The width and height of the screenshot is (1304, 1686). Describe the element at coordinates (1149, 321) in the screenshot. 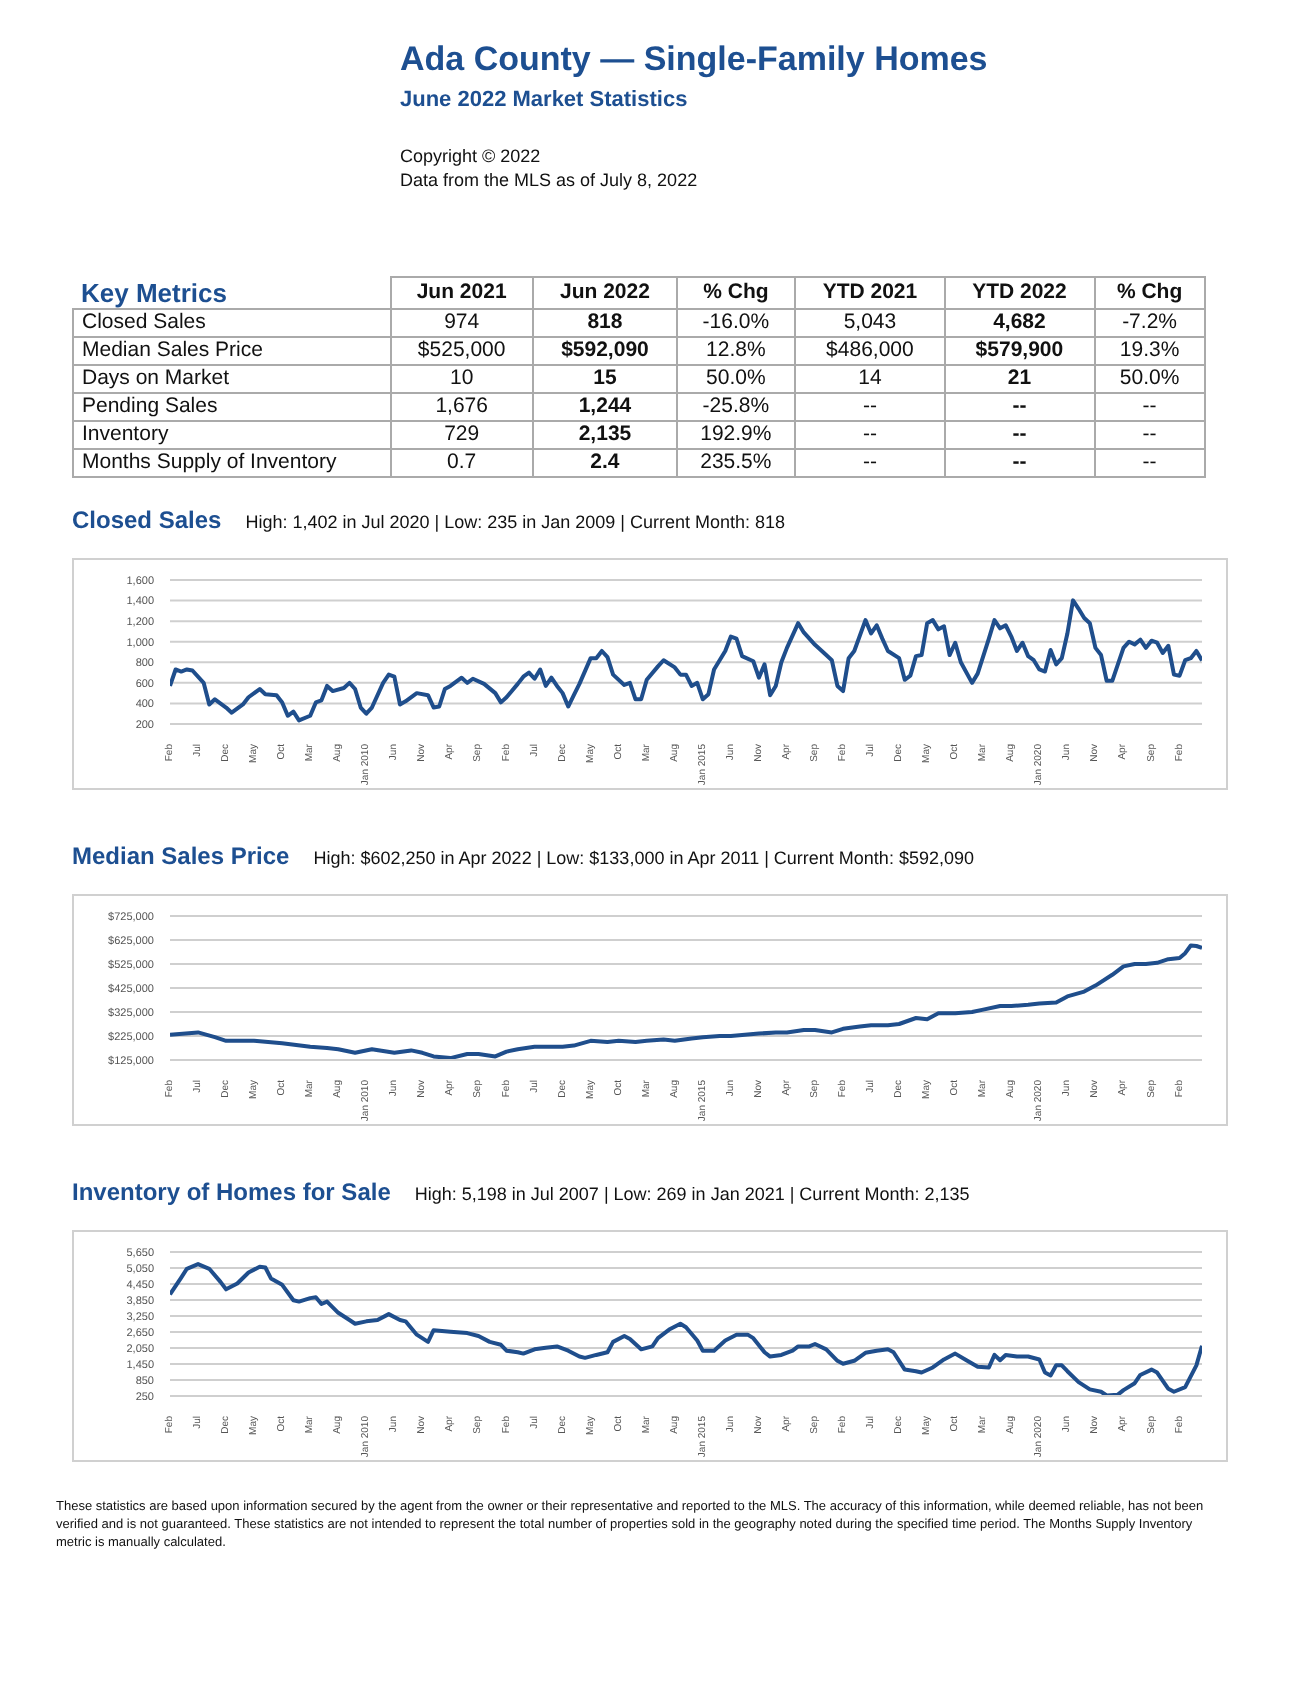

I see `text: -7.2%` at that location.